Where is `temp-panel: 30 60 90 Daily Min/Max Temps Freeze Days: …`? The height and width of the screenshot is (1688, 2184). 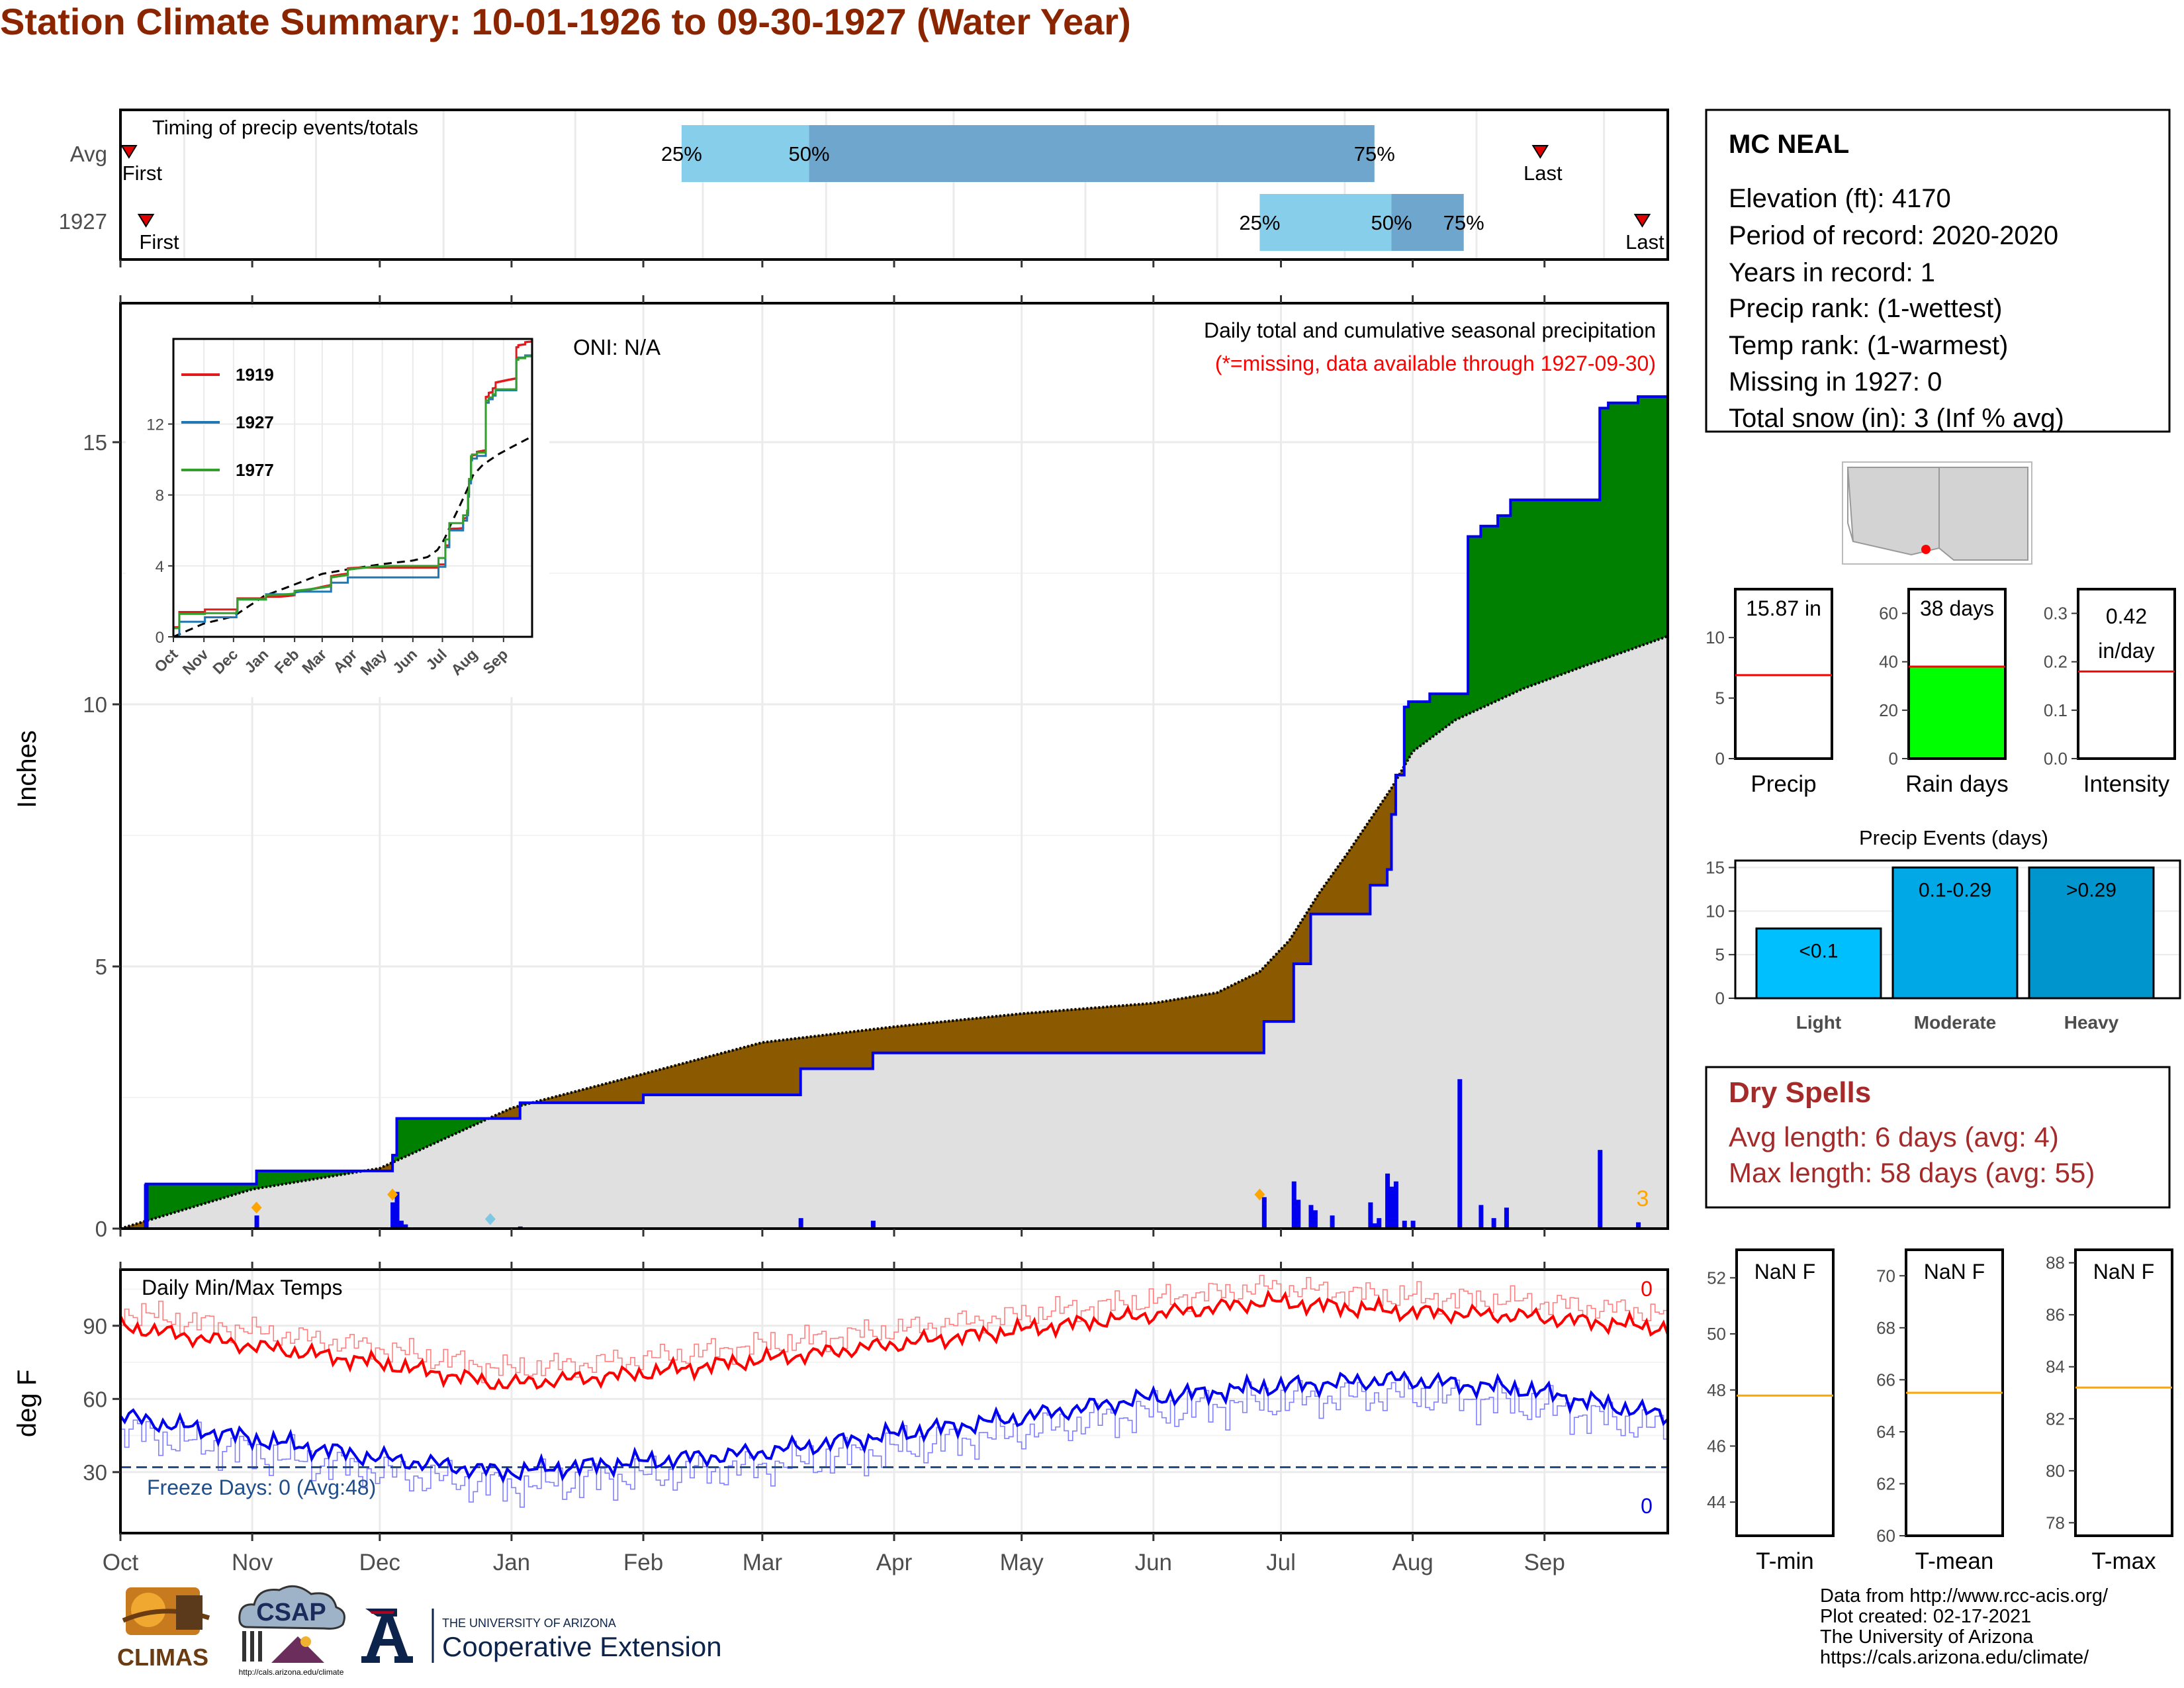 temp-panel: 30 60 90 Daily Min/Max Temps Freeze Days: … is located at coordinates (841, 1418).